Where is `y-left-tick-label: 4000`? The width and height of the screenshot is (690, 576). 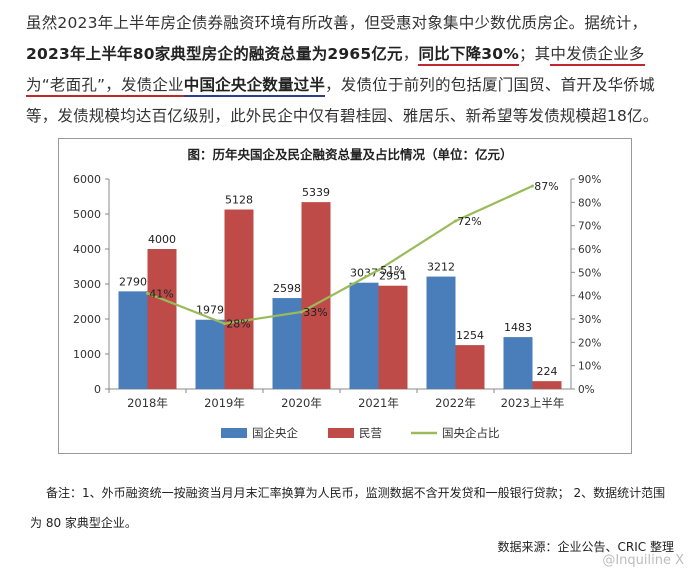
y-left-tick-label: 4000 is located at coordinates (87, 249).